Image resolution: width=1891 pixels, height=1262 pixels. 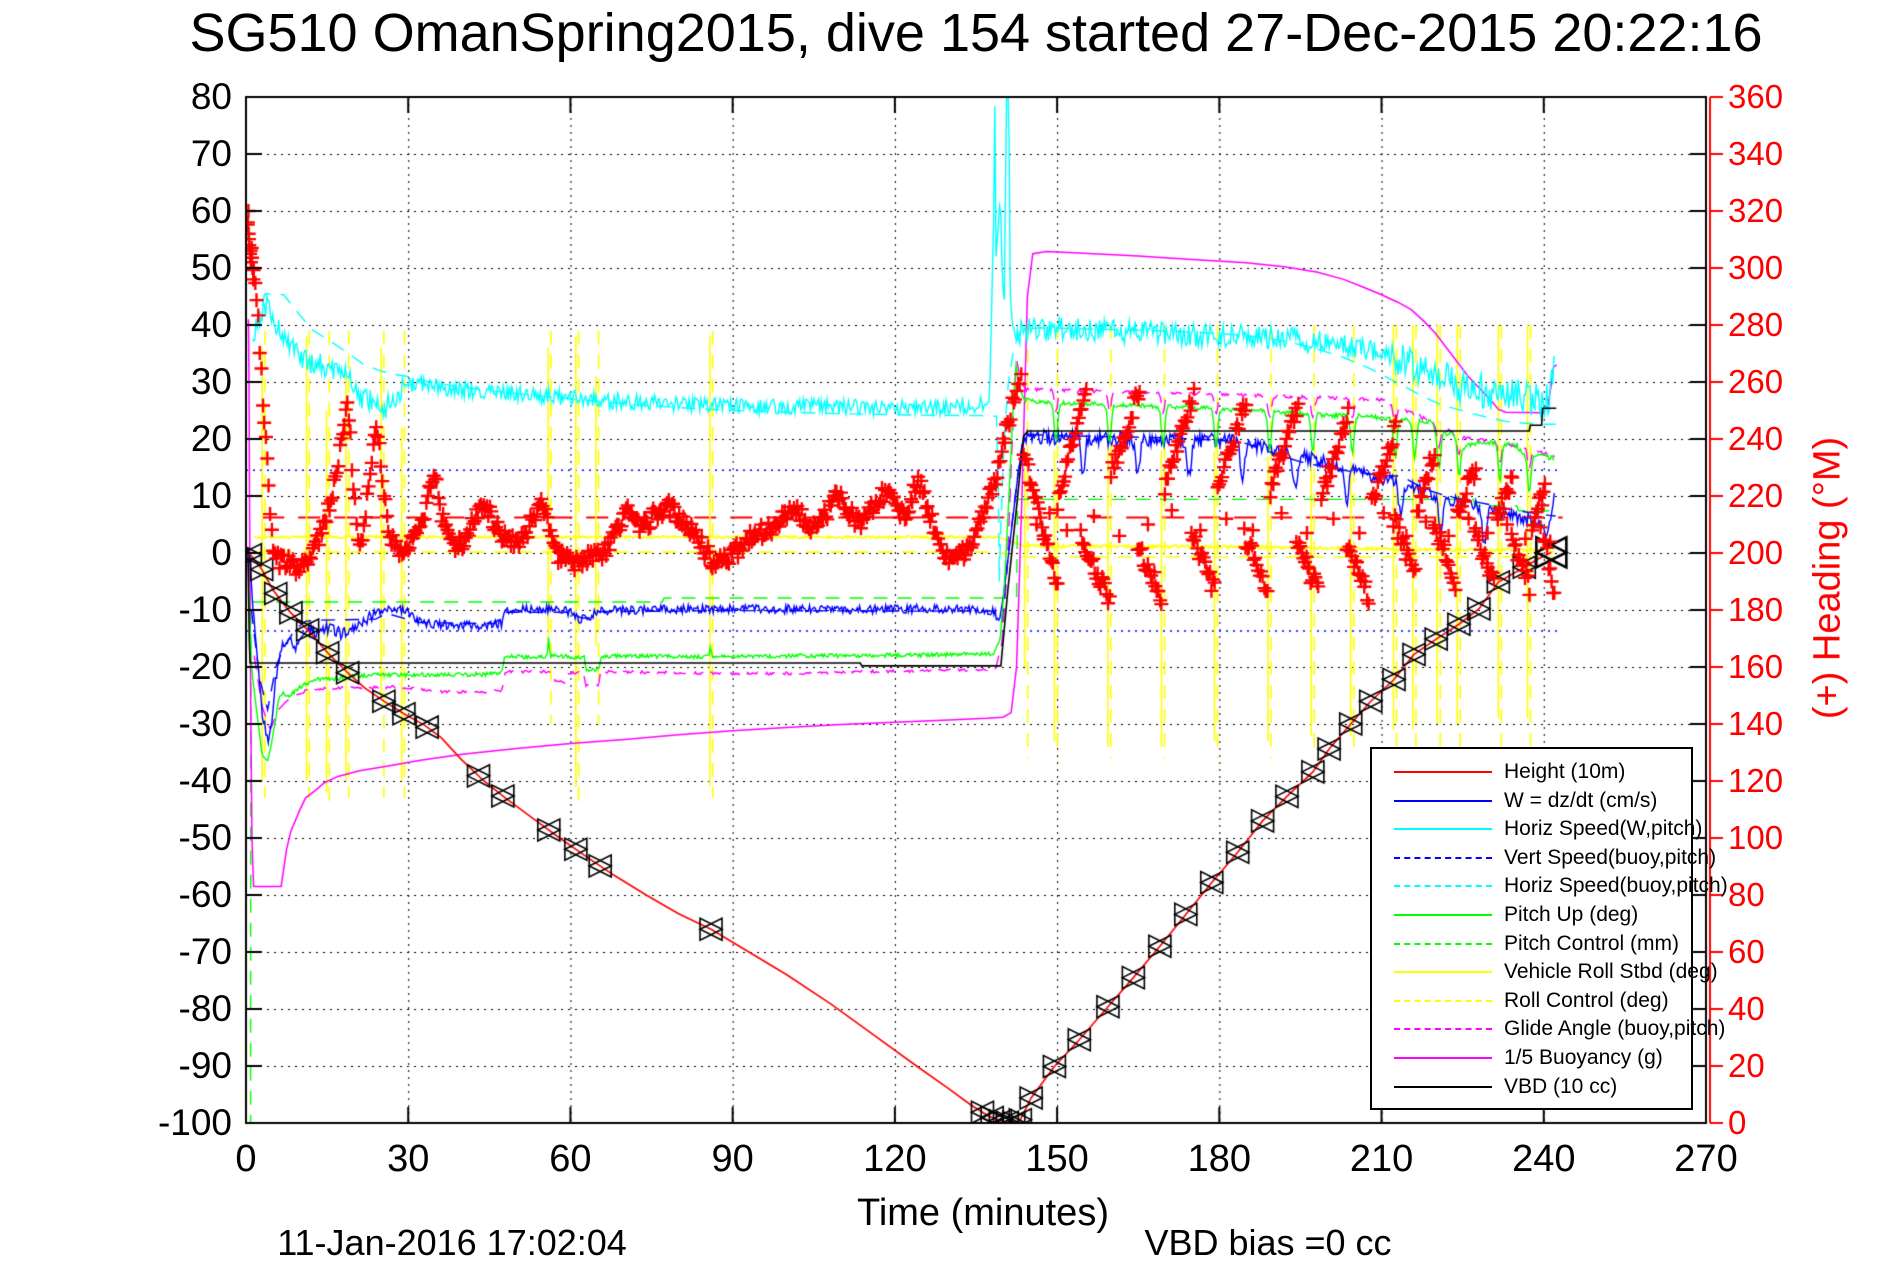 I want to click on legend-entry: Horiz Speed(buoy,pitch), so click(x=1550, y=886).